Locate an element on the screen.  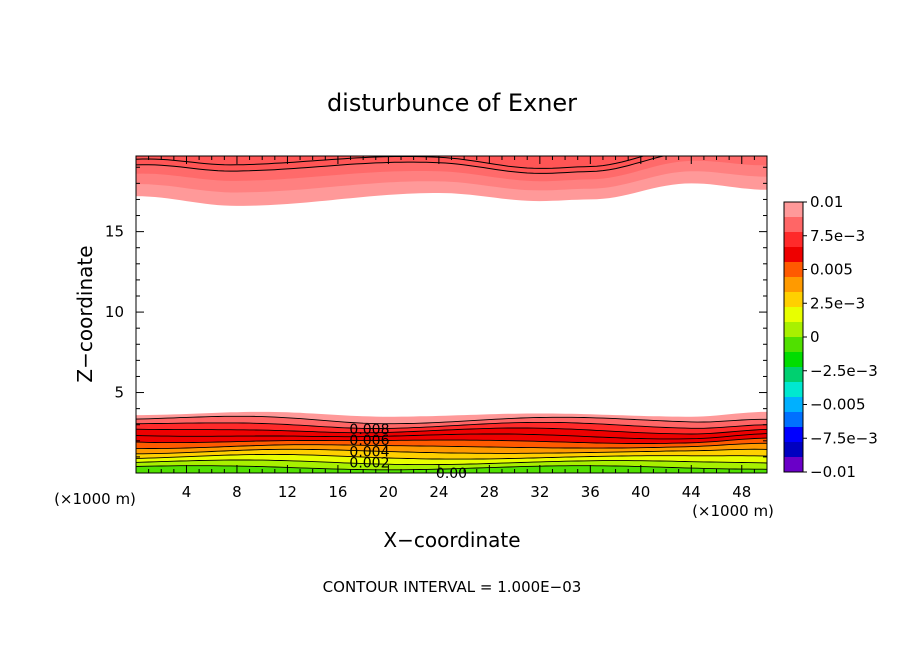
x-tick-label: 4 is located at coordinates (187, 492).